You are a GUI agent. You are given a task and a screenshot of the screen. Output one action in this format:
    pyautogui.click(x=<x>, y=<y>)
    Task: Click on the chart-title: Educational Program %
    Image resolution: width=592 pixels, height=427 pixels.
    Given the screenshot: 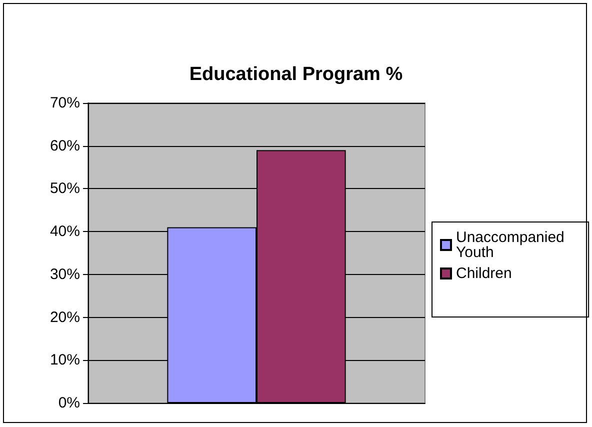 What is the action you would take?
    pyautogui.click(x=296, y=74)
    